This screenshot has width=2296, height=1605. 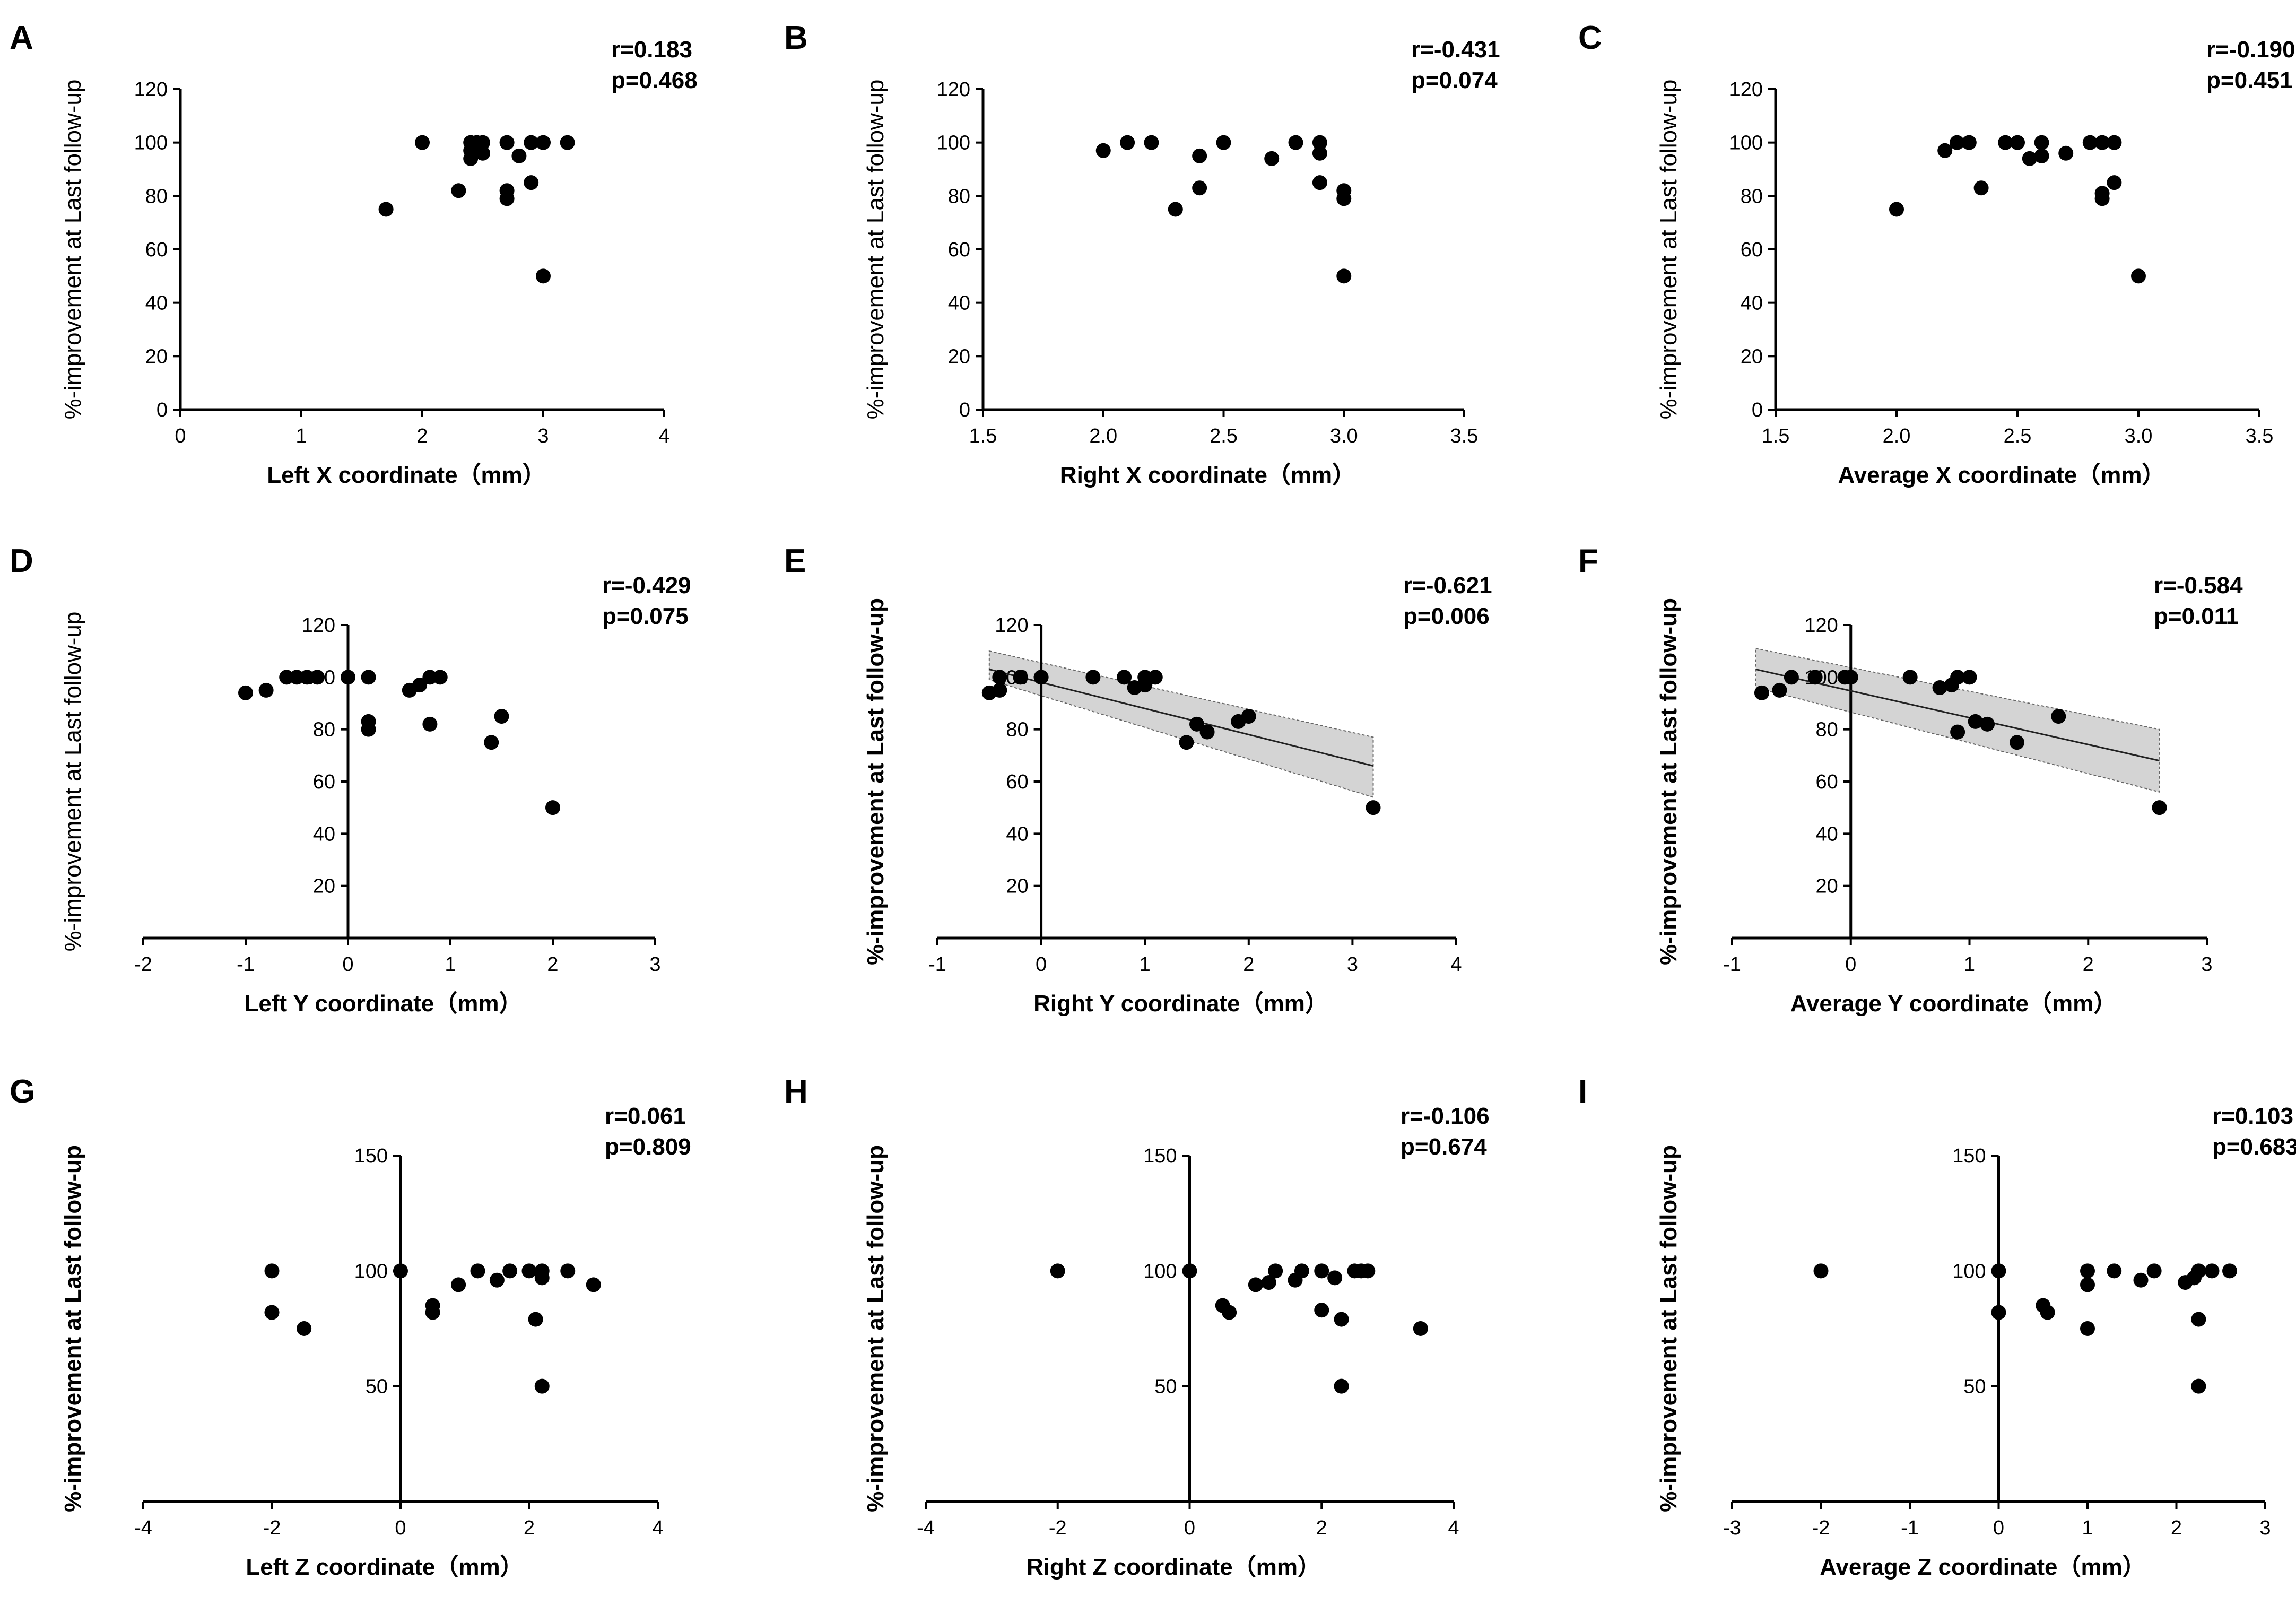 I want to click on y-tick-label: 120, so click(x=1746, y=90).